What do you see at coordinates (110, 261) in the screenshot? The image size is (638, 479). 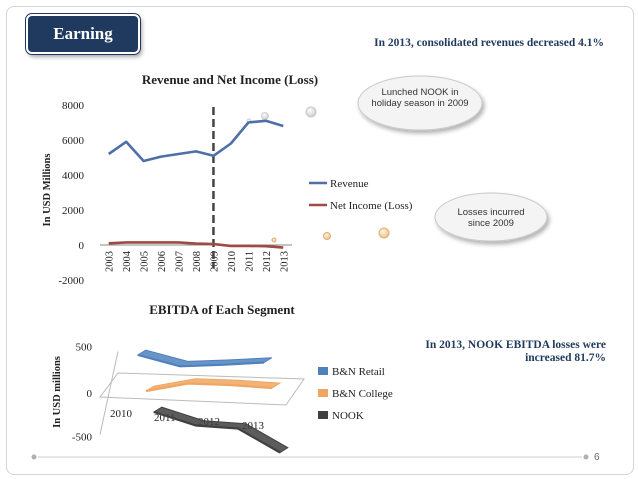 I see `revenue-xtick: 2003` at bounding box center [110, 261].